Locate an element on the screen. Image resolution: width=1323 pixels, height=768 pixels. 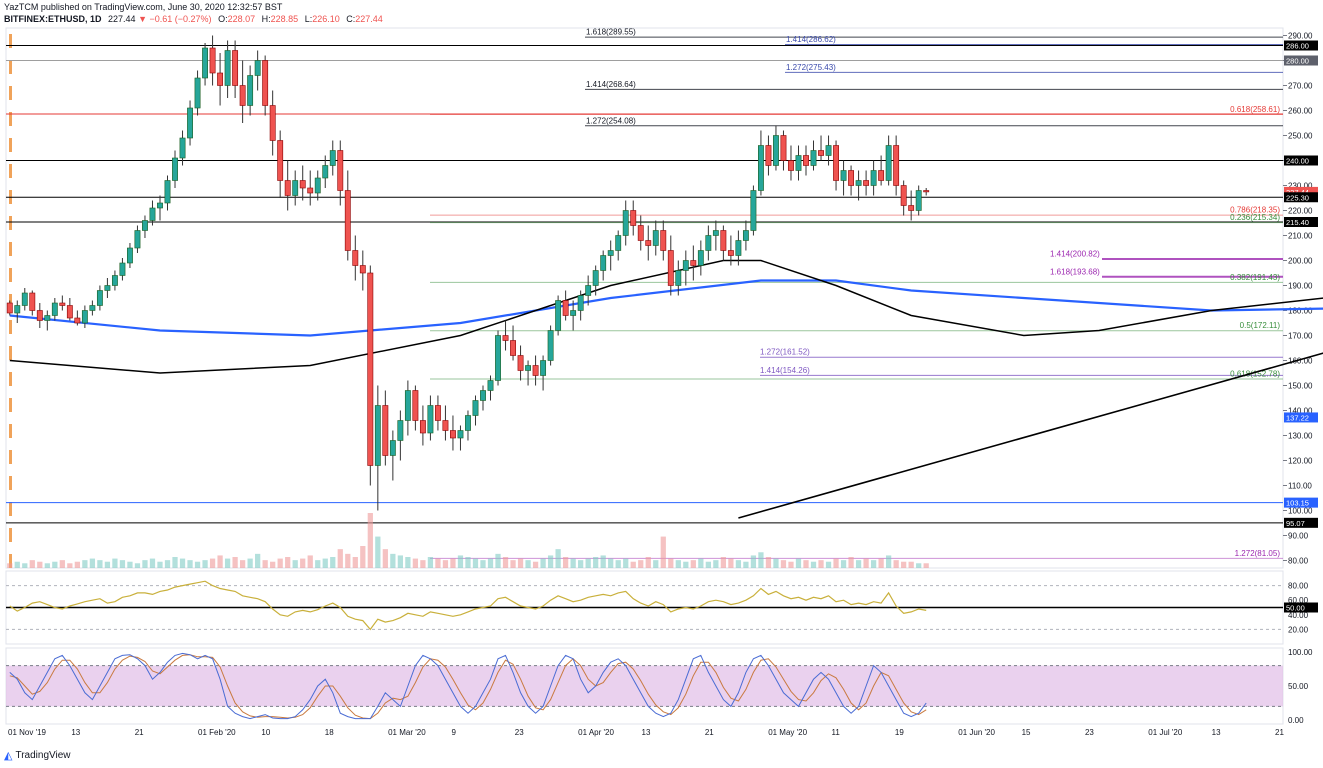
time-axis-label: 19 is located at coordinates (899, 732).